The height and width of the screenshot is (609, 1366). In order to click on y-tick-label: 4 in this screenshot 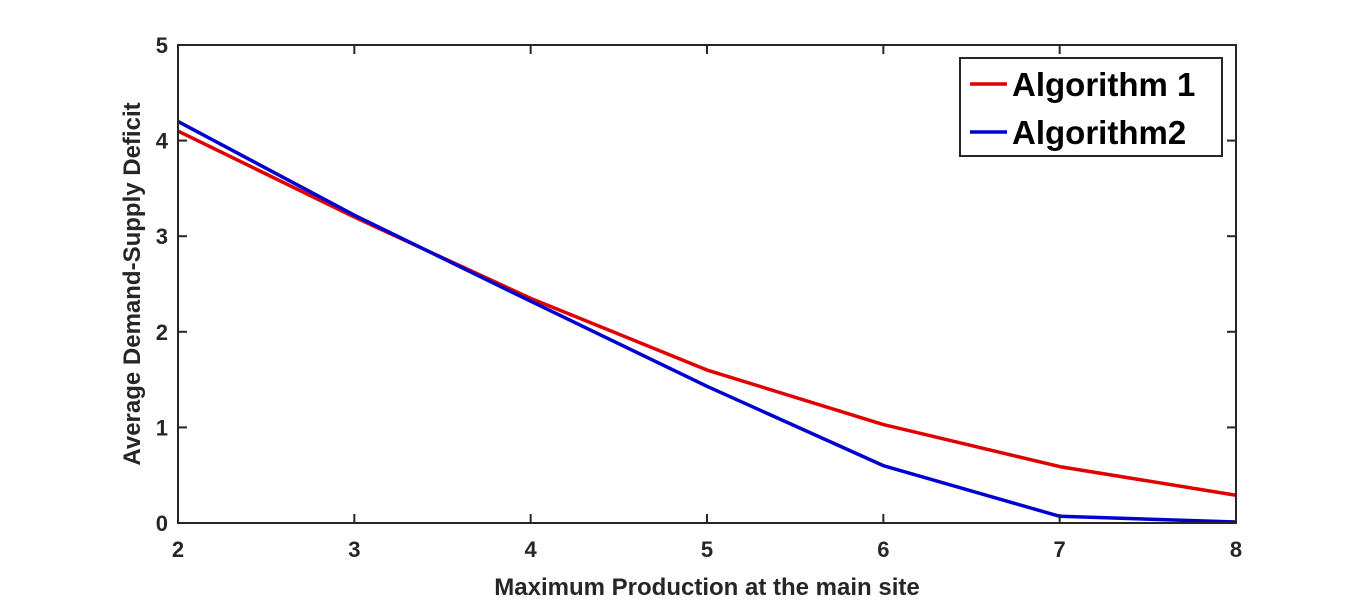, I will do `click(162, 141)`.